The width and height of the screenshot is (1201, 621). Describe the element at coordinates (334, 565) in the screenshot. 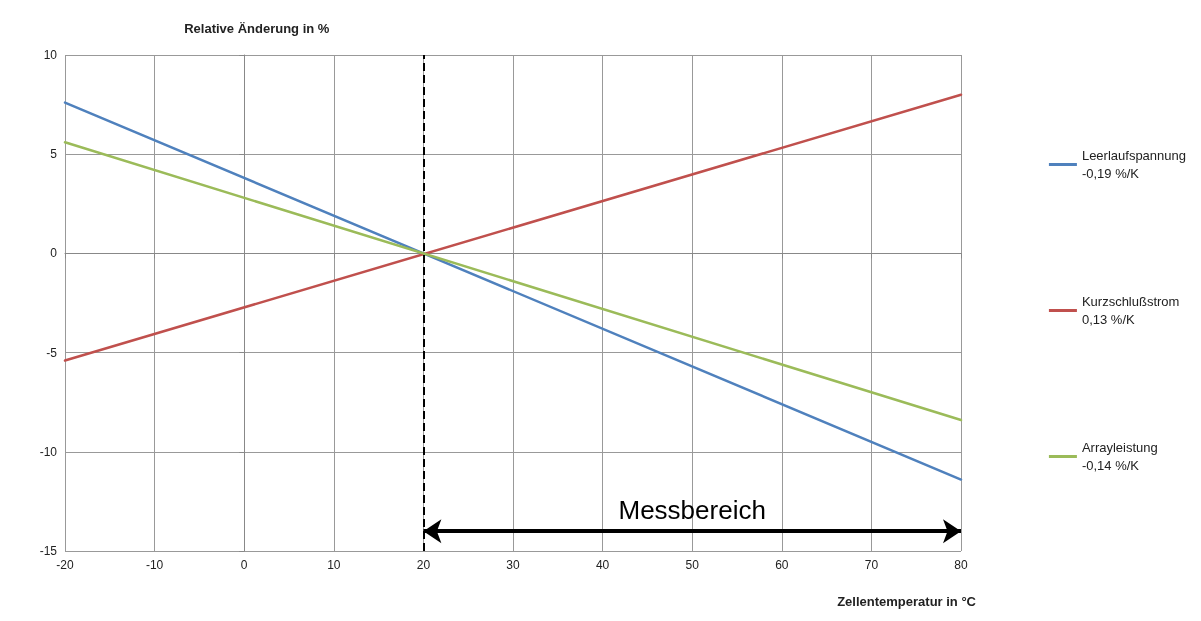

I see `x-tick-label: 10` at that location.